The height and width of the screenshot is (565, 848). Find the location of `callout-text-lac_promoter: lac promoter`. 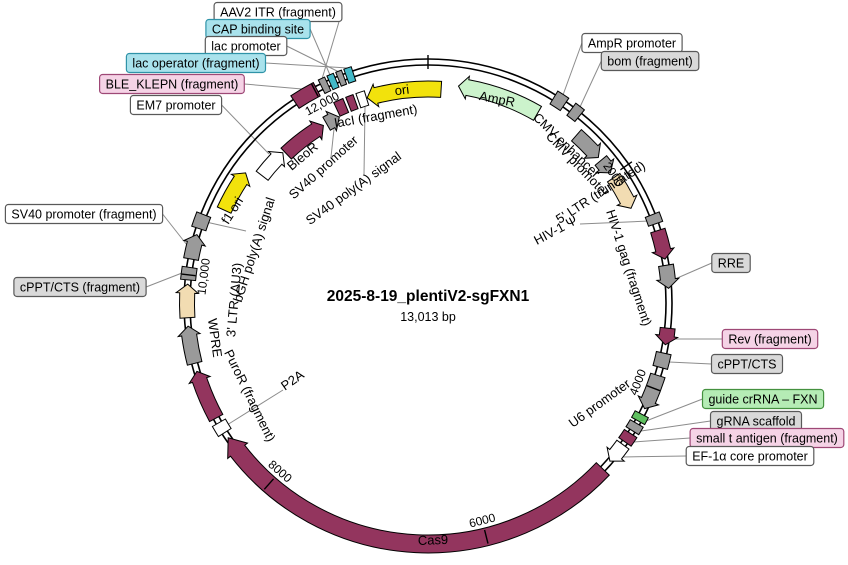

callout-text-lac_promoter: lac promoter is located at coordinates (245, 47).